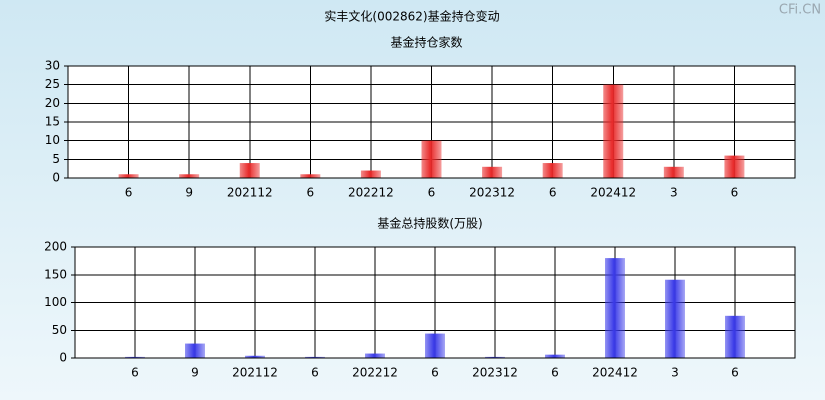 The image size is (825, 400). I want to click on y-tick-label: 200, so click(55, 247).